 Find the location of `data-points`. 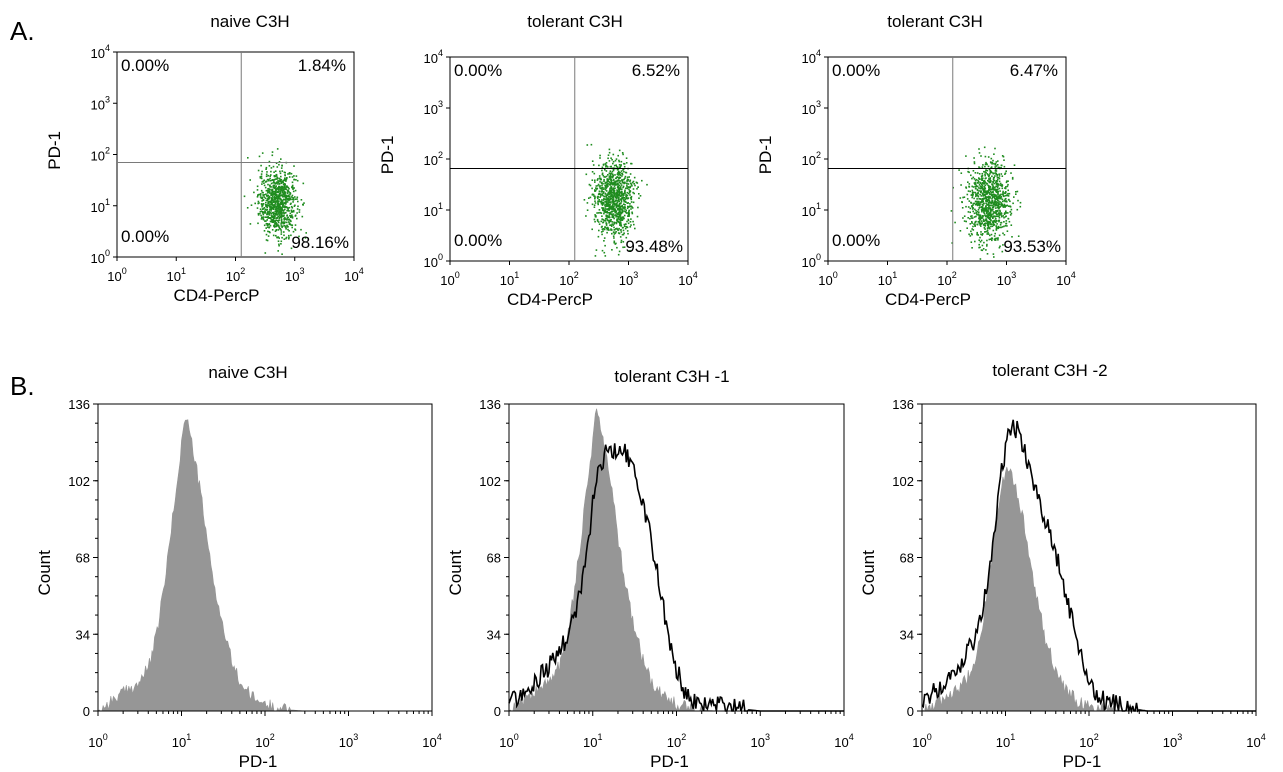

data-points is located at coordinates (275, 201).